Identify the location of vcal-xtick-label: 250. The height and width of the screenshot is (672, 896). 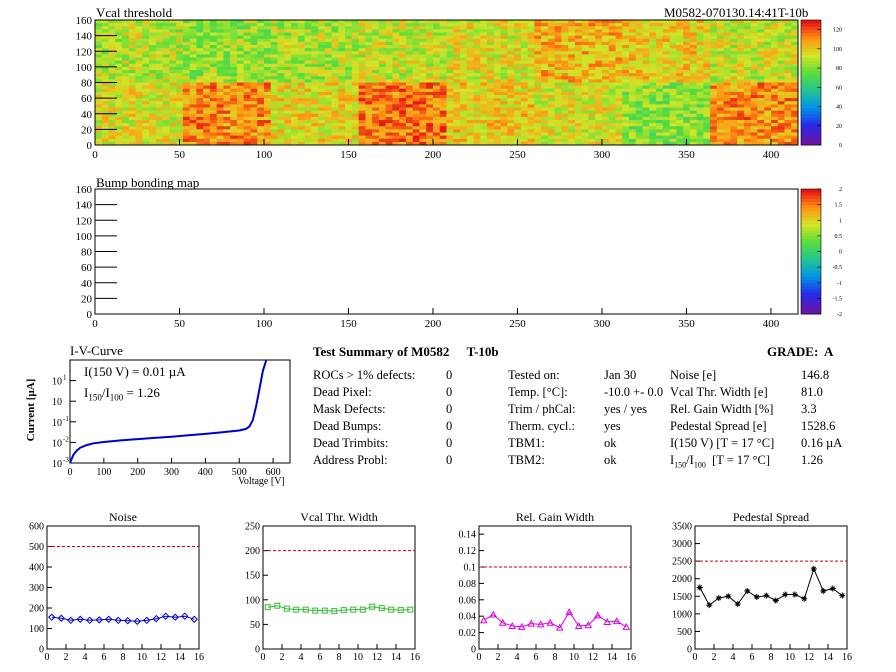
(517, 155).